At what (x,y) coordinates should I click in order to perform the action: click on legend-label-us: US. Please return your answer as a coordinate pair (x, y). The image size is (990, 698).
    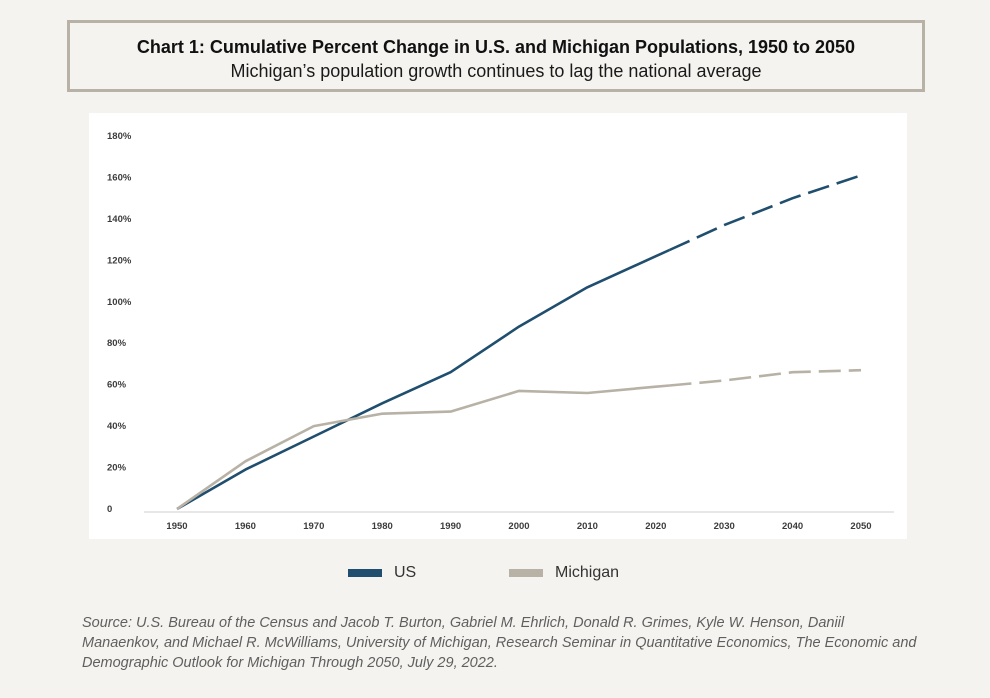
    Looking at the image, I should click on (405, 572).